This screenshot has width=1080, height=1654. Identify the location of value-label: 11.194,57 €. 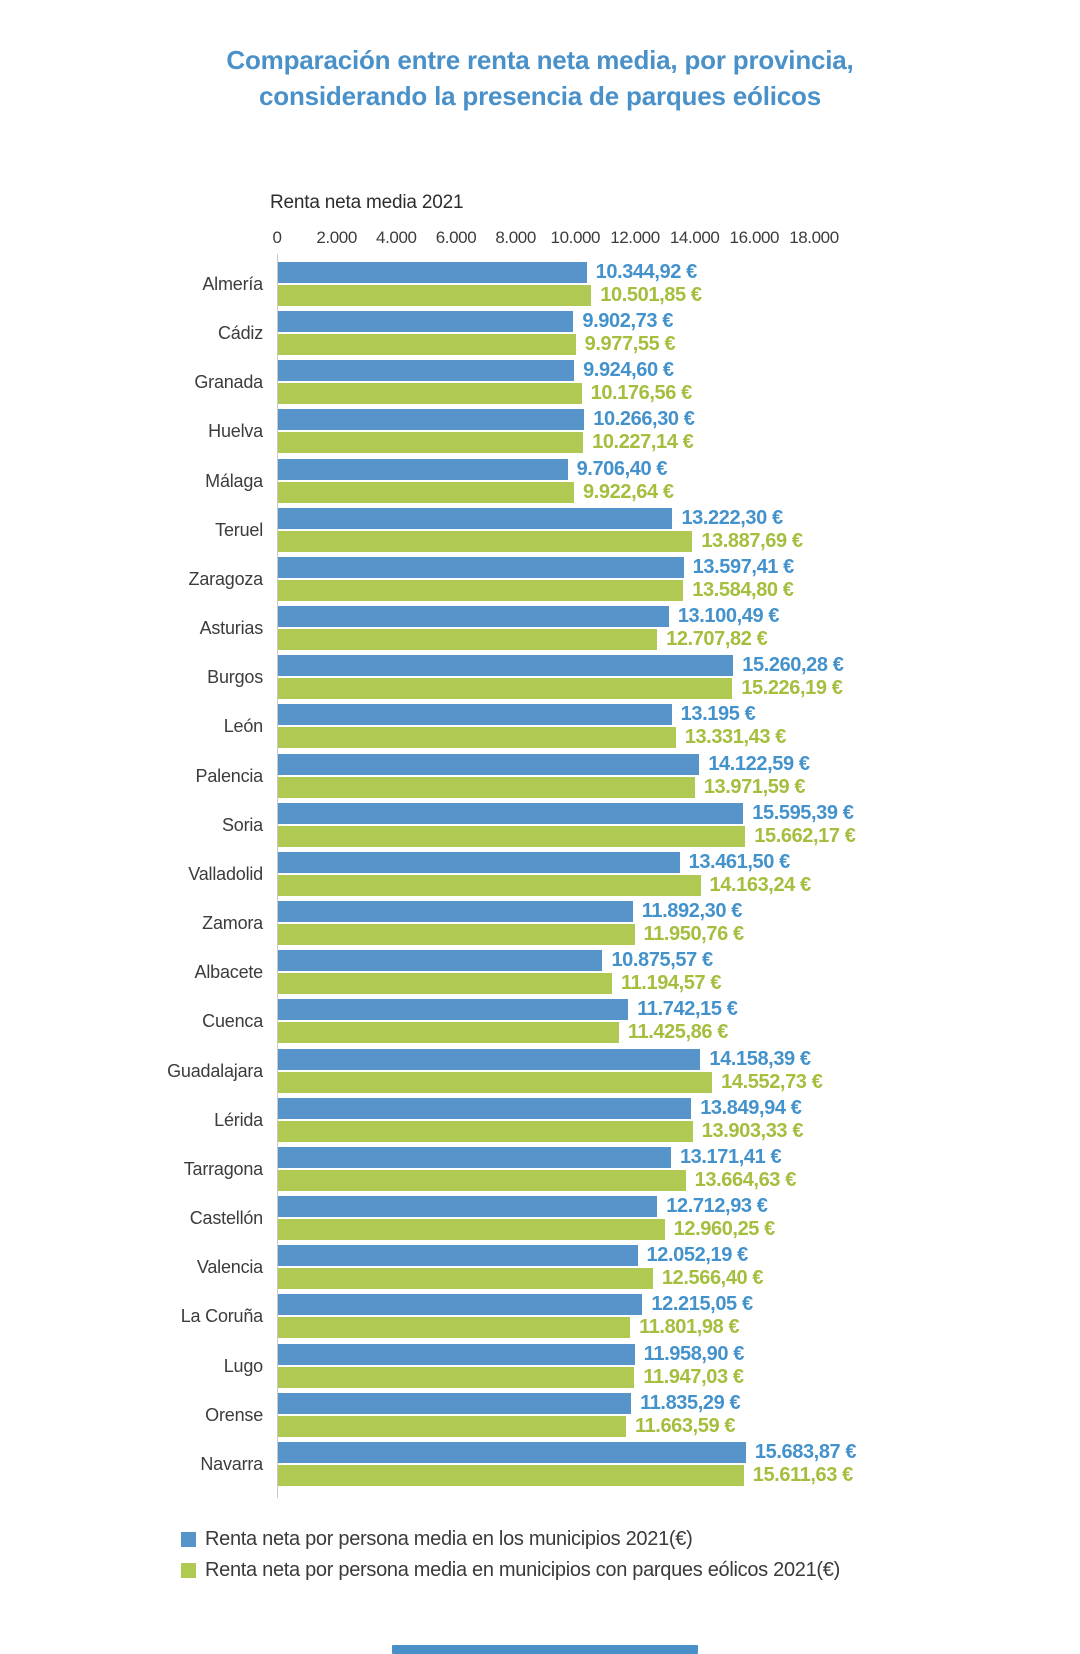
(671, 983).